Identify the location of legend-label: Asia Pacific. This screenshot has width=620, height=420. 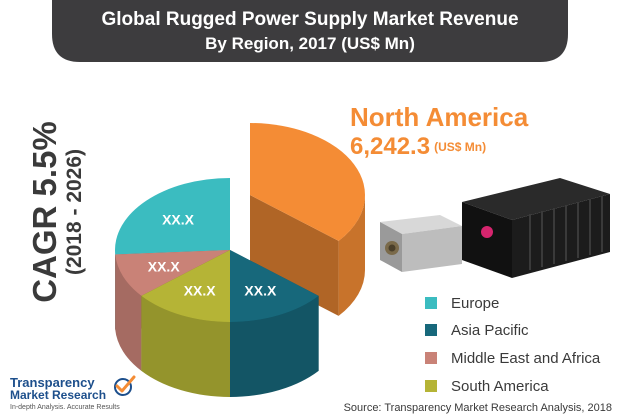
(490, 330).